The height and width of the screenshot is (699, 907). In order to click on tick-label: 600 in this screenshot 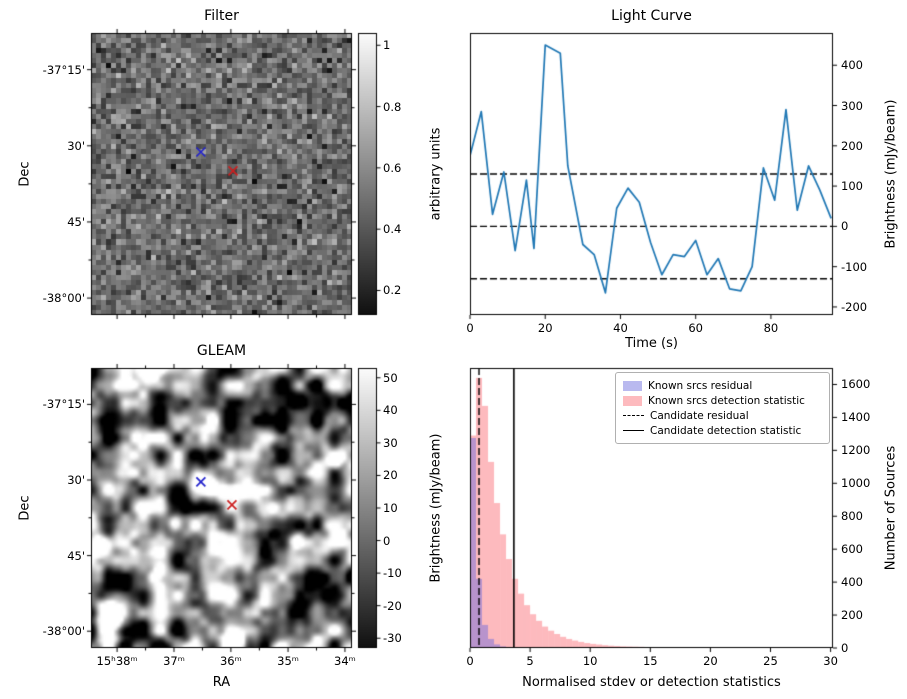, I will do `click(852, 549)`.